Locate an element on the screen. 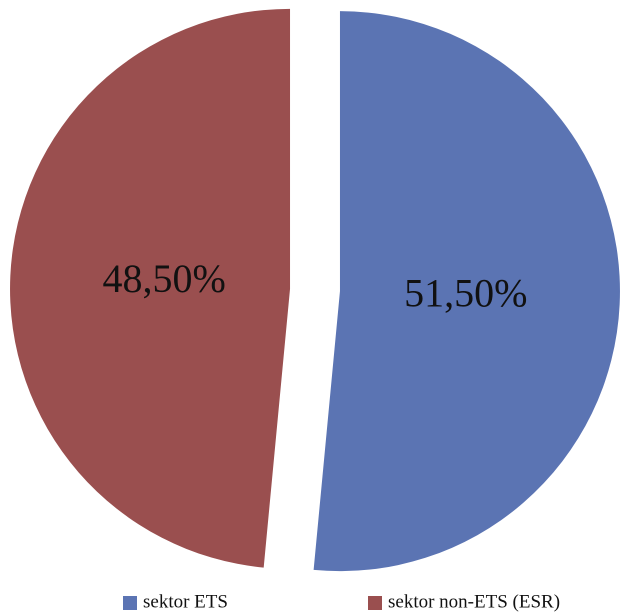 This screenshot has height=616, width=644. data-label: 48,50% is located at coordinates (164, 278).